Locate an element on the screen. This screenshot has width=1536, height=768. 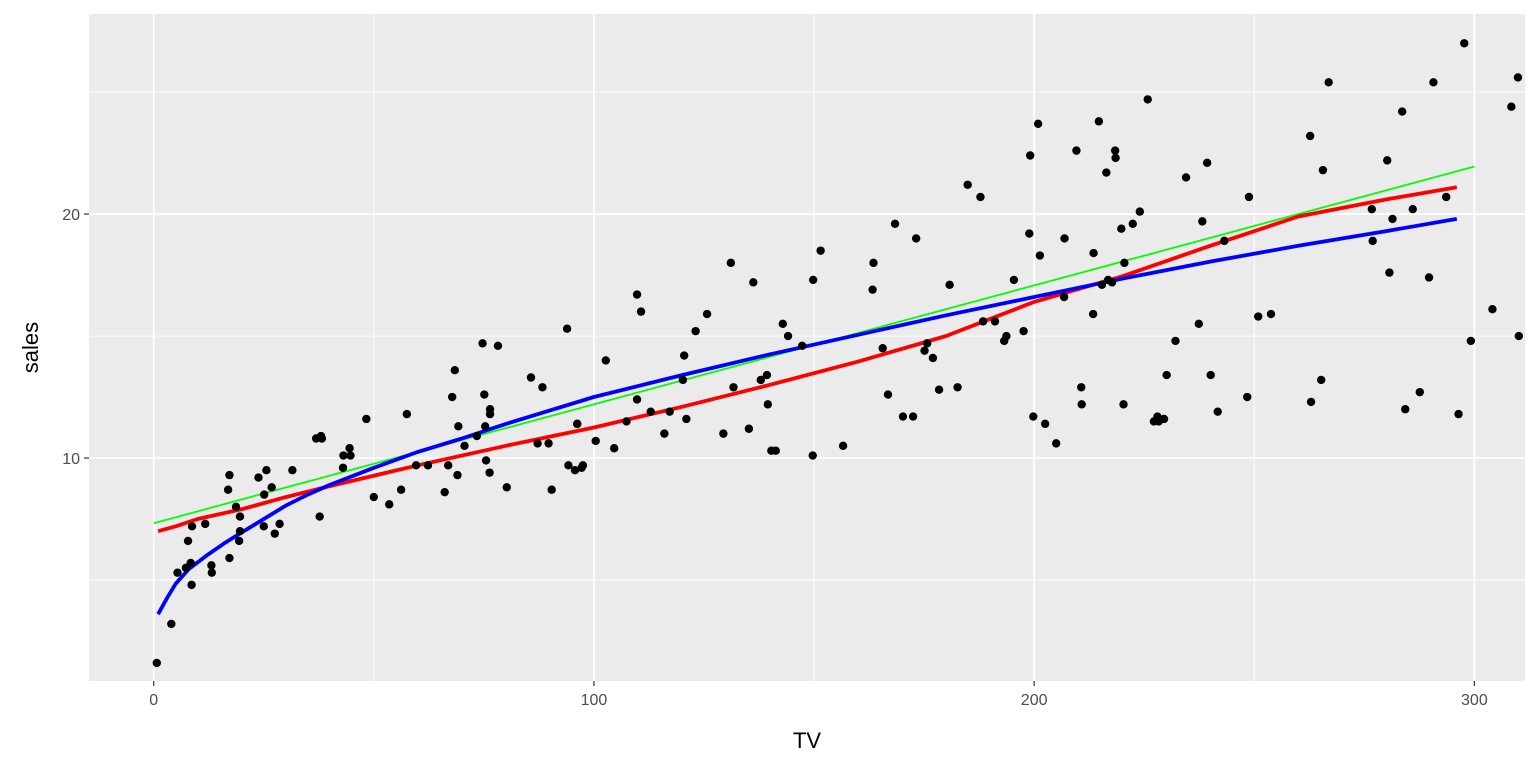
y-axis-title: sales is located at coordinates (30, 347).